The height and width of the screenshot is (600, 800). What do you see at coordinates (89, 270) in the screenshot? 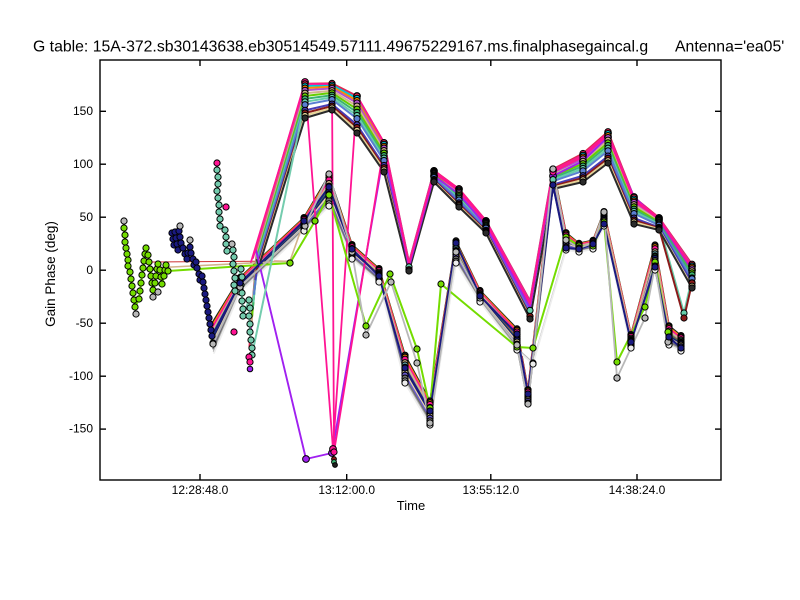
I see `svg-text: 0` at bounding box center [89, 270].